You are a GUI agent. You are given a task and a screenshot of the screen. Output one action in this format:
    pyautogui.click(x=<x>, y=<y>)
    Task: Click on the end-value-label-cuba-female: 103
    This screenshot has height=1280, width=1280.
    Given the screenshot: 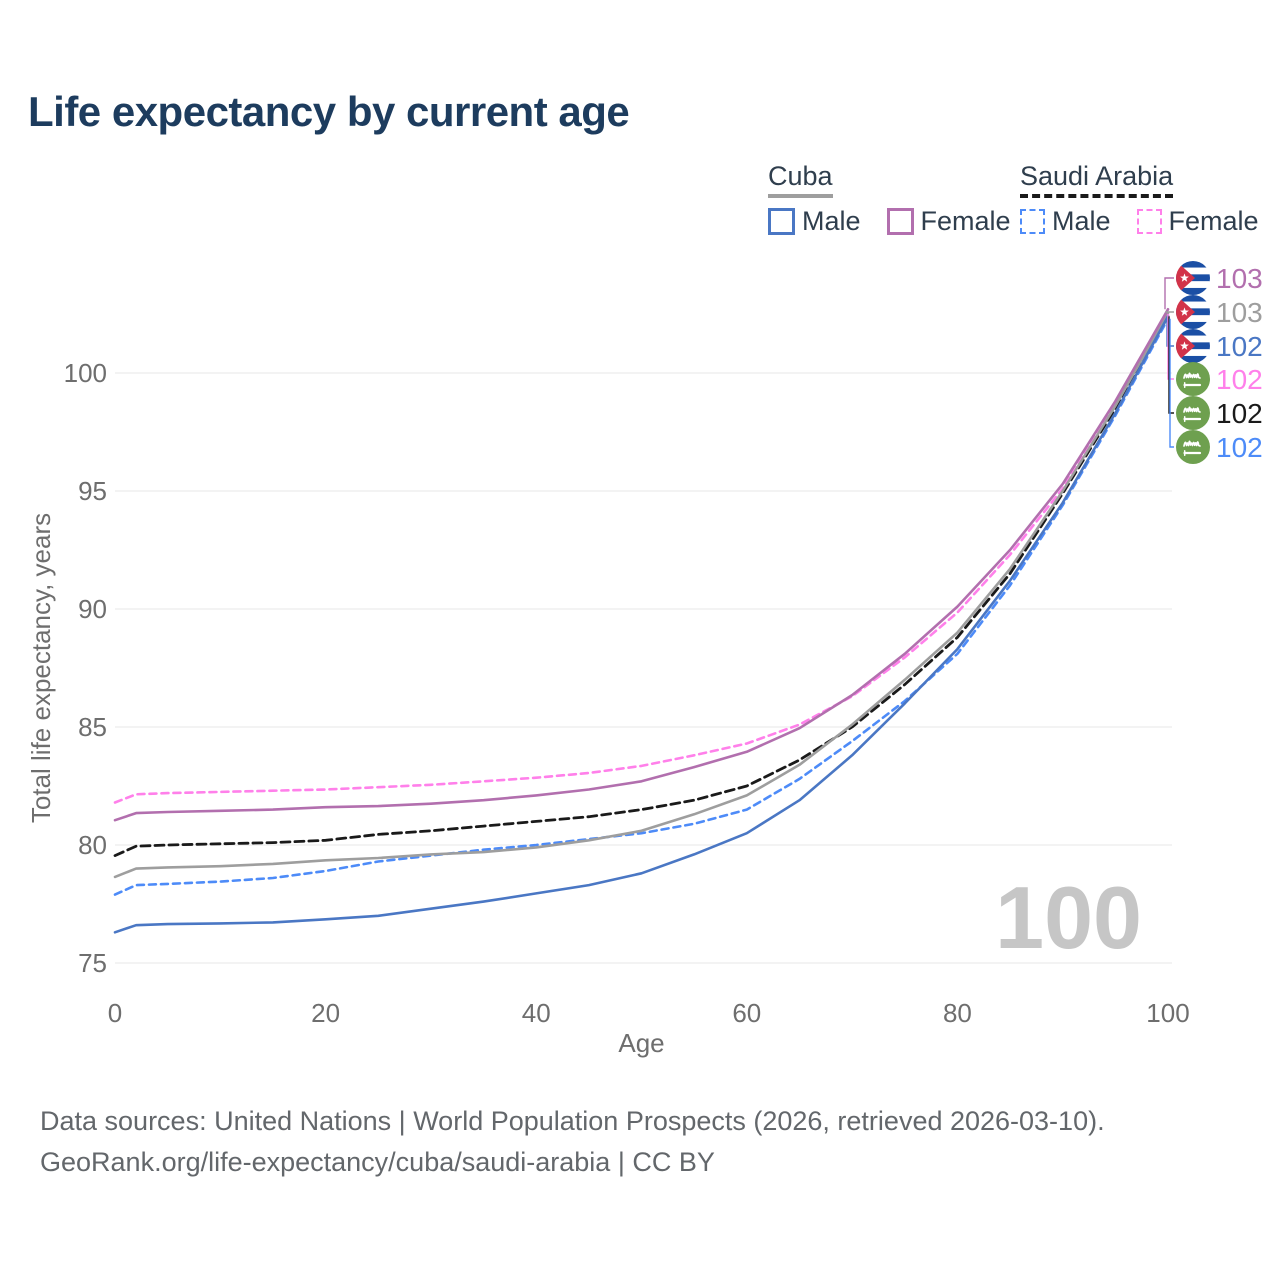 What is the action you would take?
    pyautogui.click(x=1239, y=278)
    